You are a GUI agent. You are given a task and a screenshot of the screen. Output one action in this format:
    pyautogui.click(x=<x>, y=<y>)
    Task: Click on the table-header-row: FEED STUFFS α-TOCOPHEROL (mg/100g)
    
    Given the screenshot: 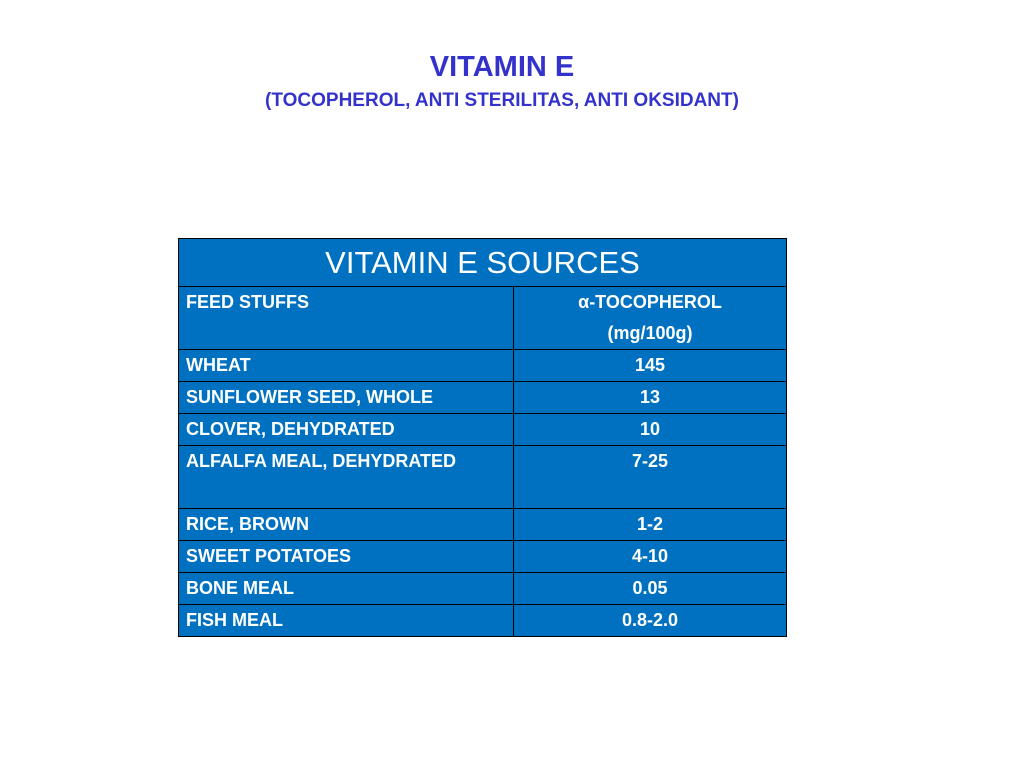 What is the action you would take?
    pyautogui.click(x=482, y=318)
    